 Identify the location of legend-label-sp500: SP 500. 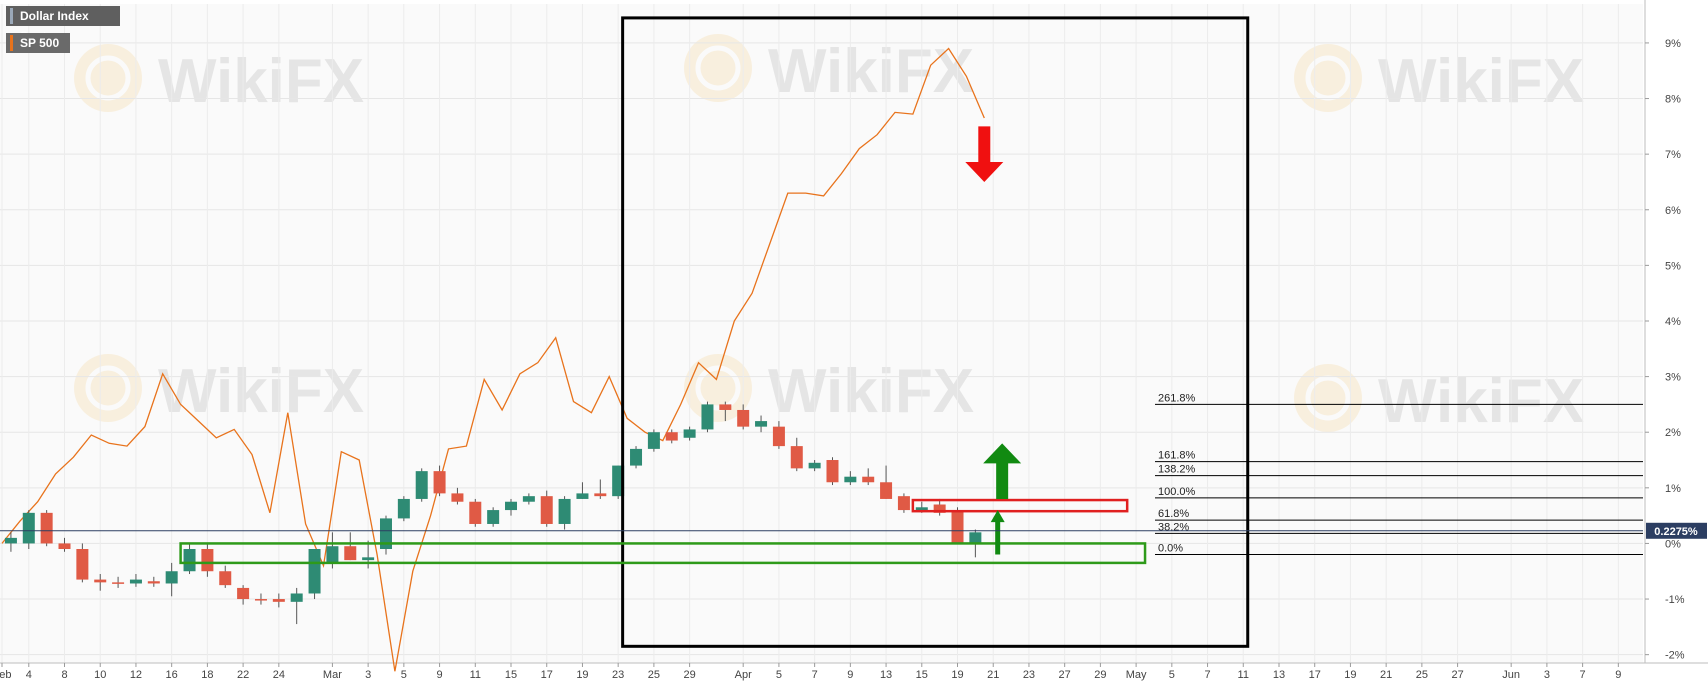
(40, 43).